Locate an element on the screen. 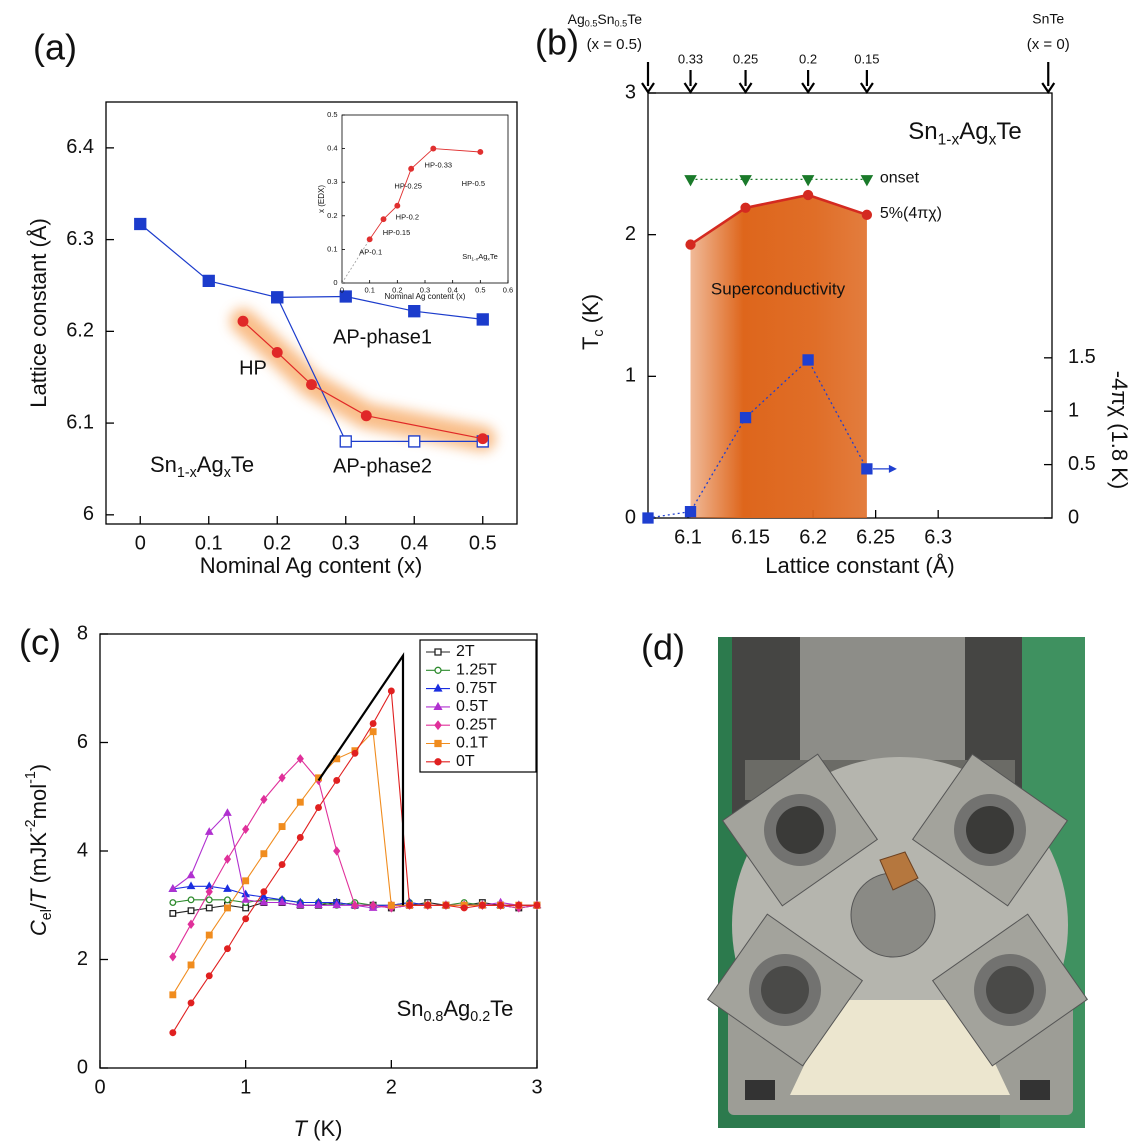 The image size is (1139, 1144). sample-label-part: Sn is located at coordinates (922, 131).